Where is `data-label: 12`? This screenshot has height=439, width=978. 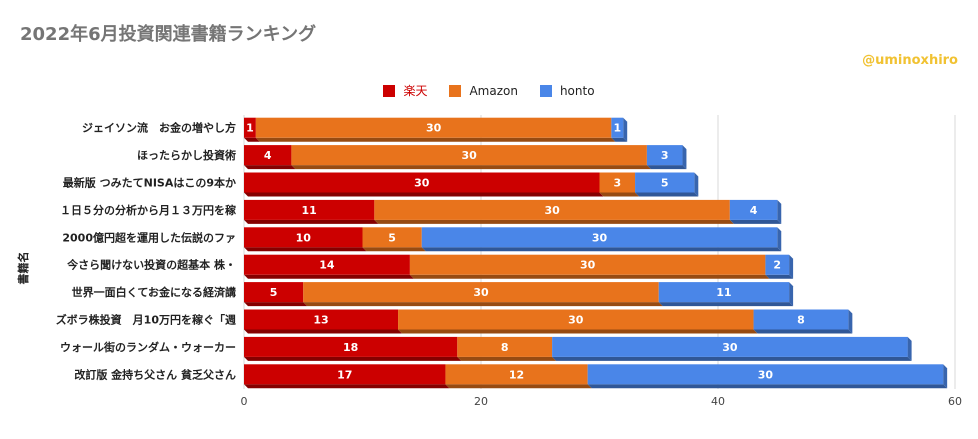
data-label: 12 is located at coordinates (516, 374).